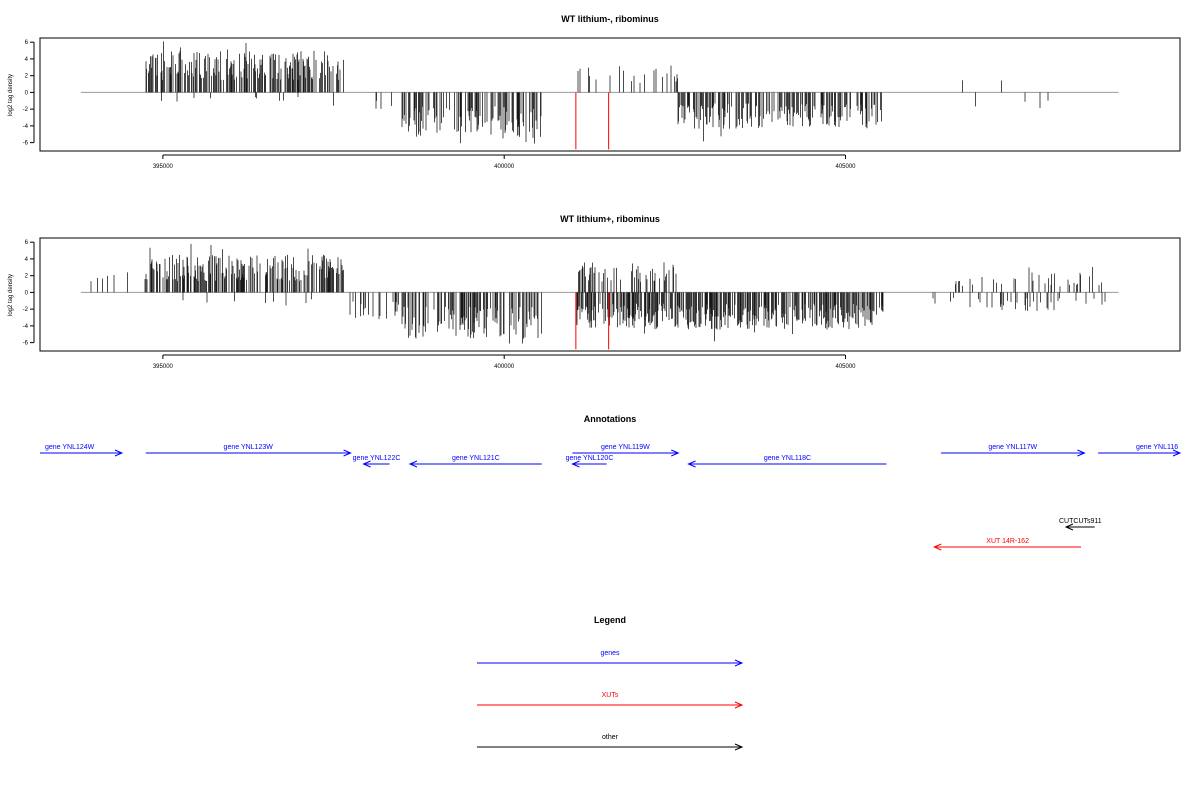  Describe the element at coordinates (590, 458) in the screenshot. I see `feature-label: gene YNL120C` at that location.